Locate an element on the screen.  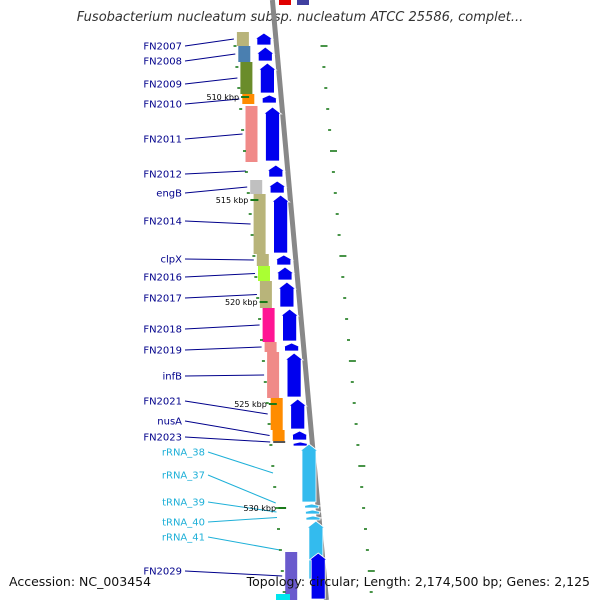
backbone-ring is located at coordinates (299, 300).